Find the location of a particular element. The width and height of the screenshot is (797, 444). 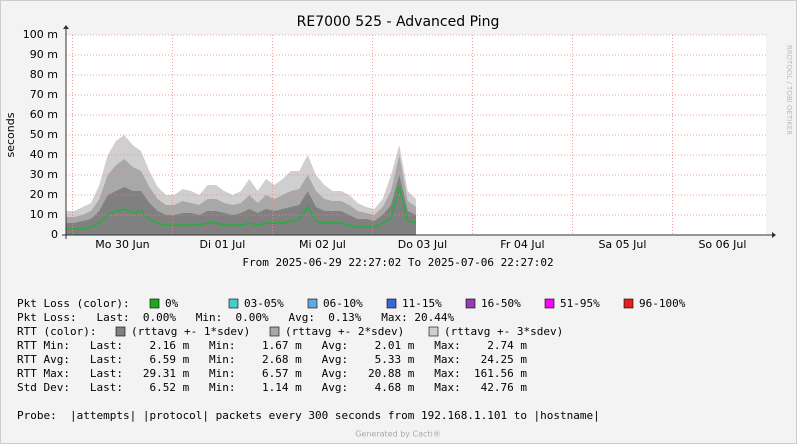

y-tick-label: 30 m is located at coordinates (44, 174).